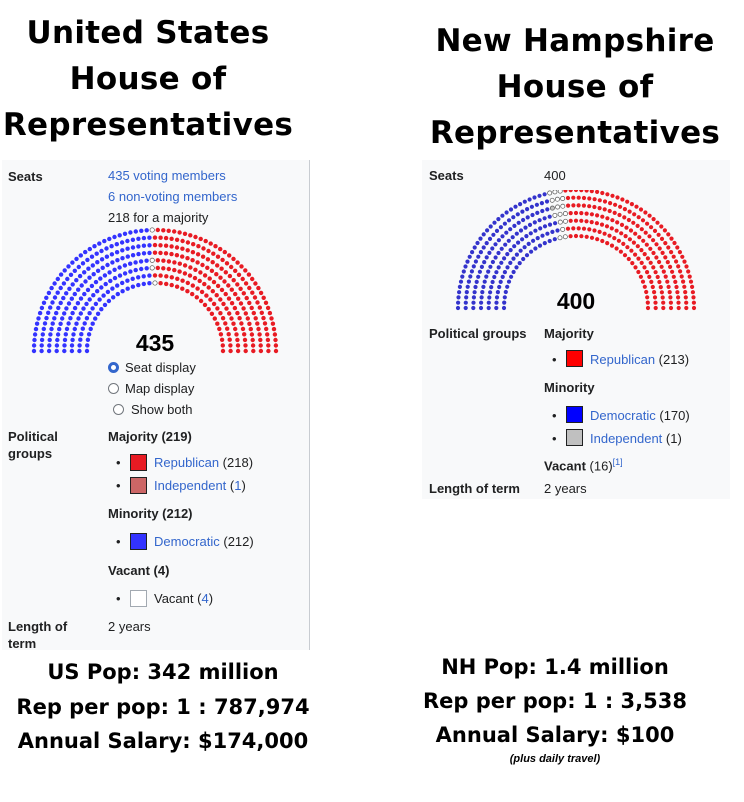 Image resolution: width=744 pixels, height=802 pixels. I want to click on republican-link: Republican, so click(187, 462).